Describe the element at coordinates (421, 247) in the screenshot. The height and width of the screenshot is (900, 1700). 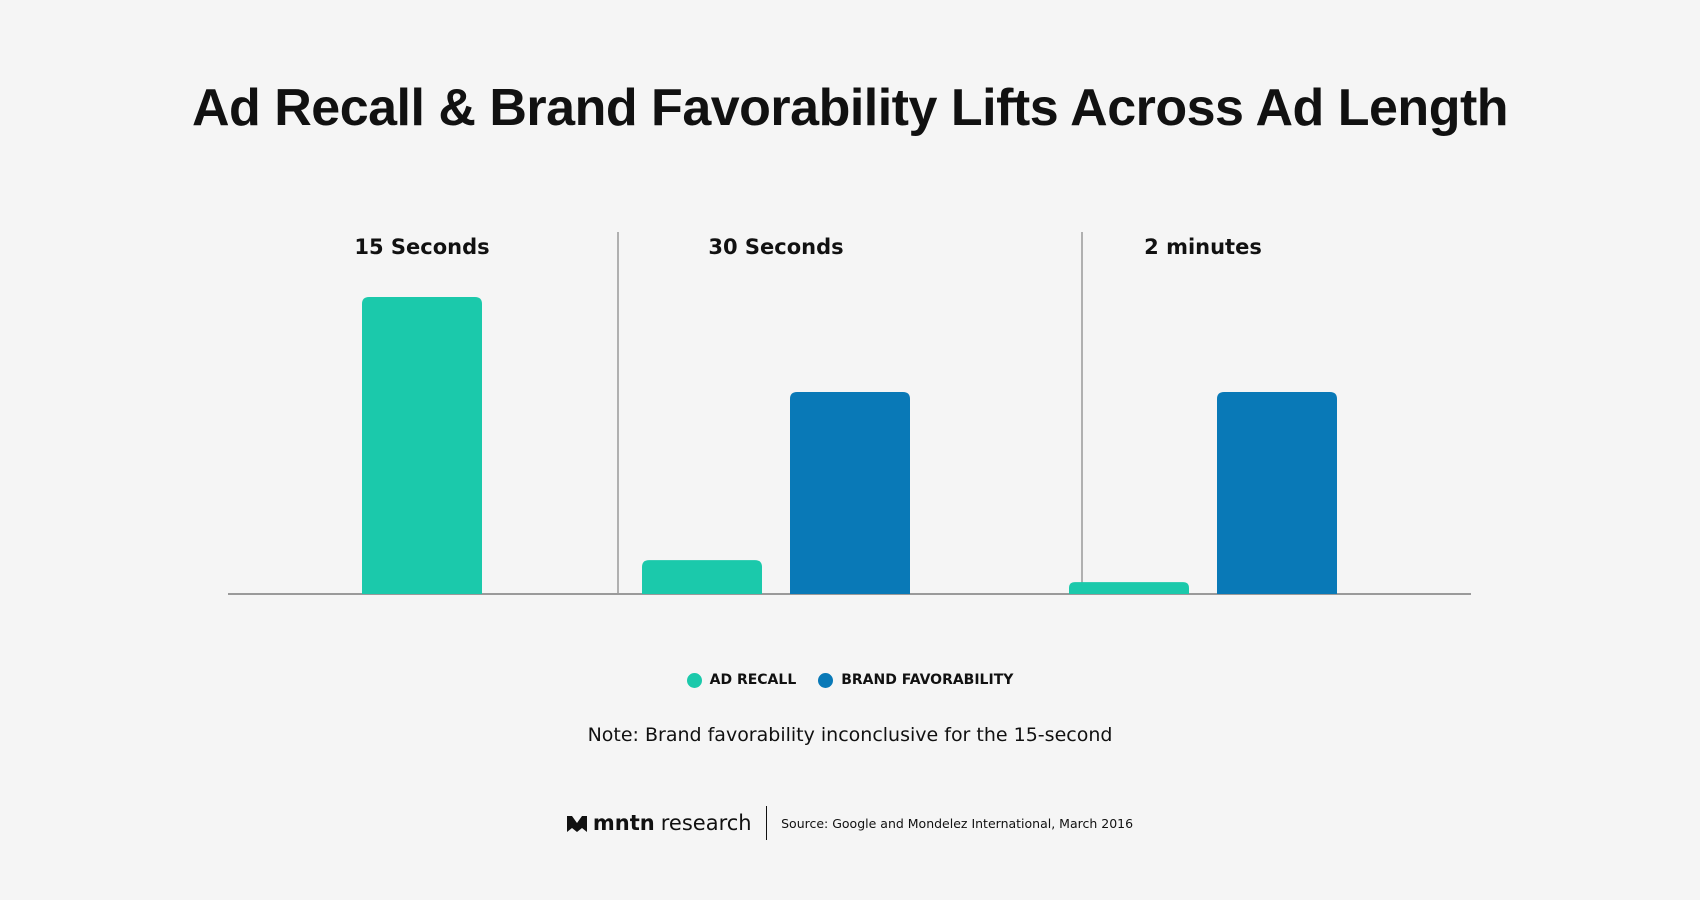
I see `category-label: 15 Seconds` at that location.